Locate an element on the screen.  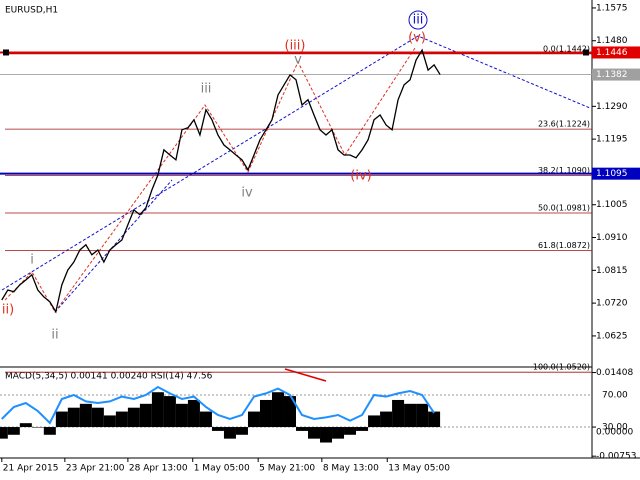
y-tick-label: 1.1005 is located at coordinates (612, 205).